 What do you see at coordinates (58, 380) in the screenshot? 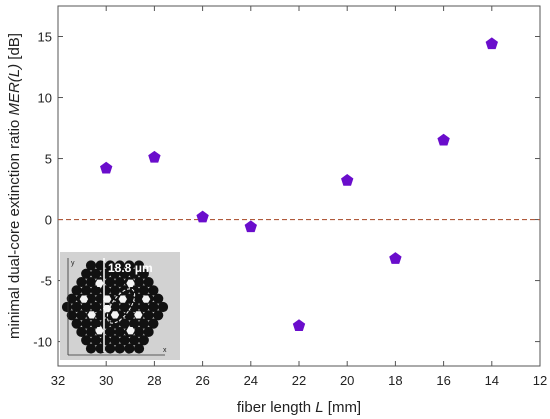
I see `x-tick-label-0: 32` at bounding box center [58, 380].